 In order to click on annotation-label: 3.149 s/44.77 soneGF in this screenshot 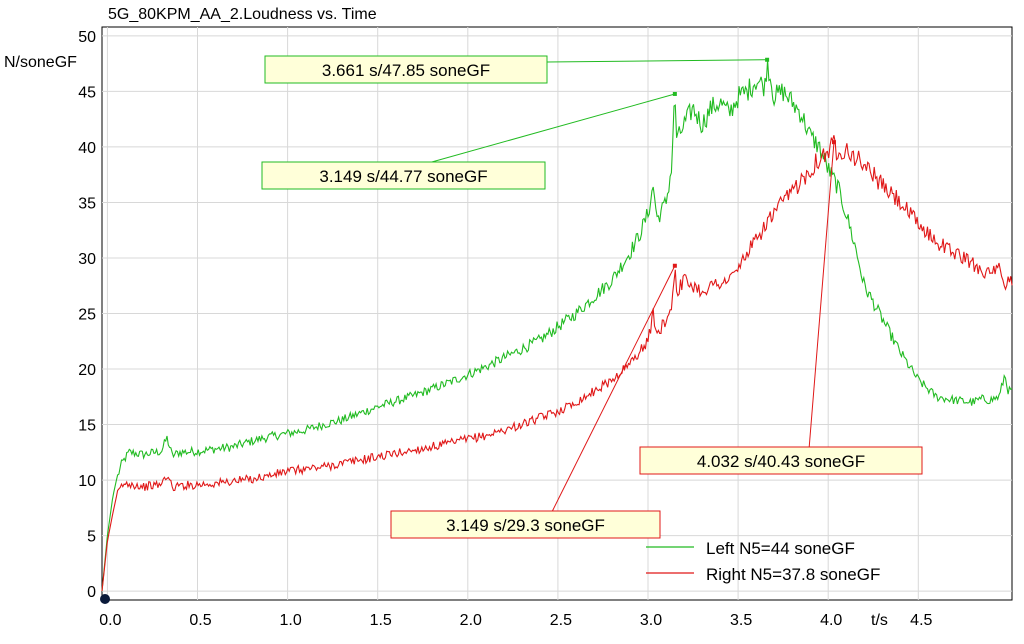, I will do `click(403, 176)`.